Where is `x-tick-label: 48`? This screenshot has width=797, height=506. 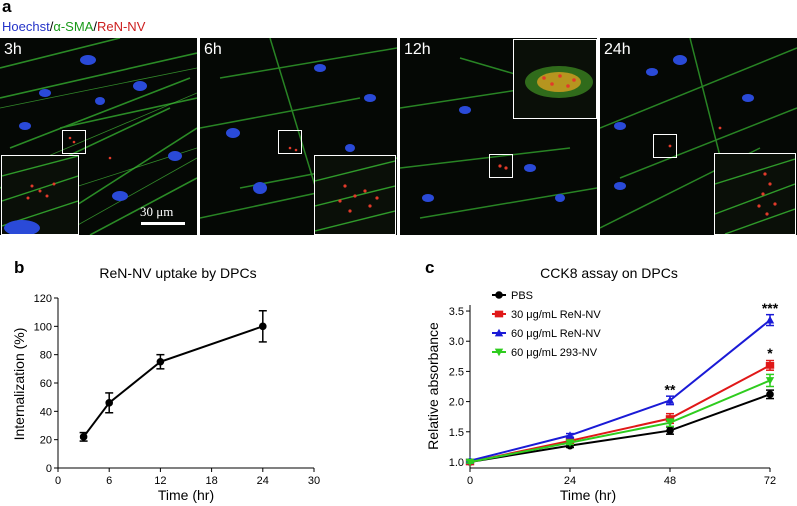
x-tick-label: 48 is located at coordinates (670, 481).